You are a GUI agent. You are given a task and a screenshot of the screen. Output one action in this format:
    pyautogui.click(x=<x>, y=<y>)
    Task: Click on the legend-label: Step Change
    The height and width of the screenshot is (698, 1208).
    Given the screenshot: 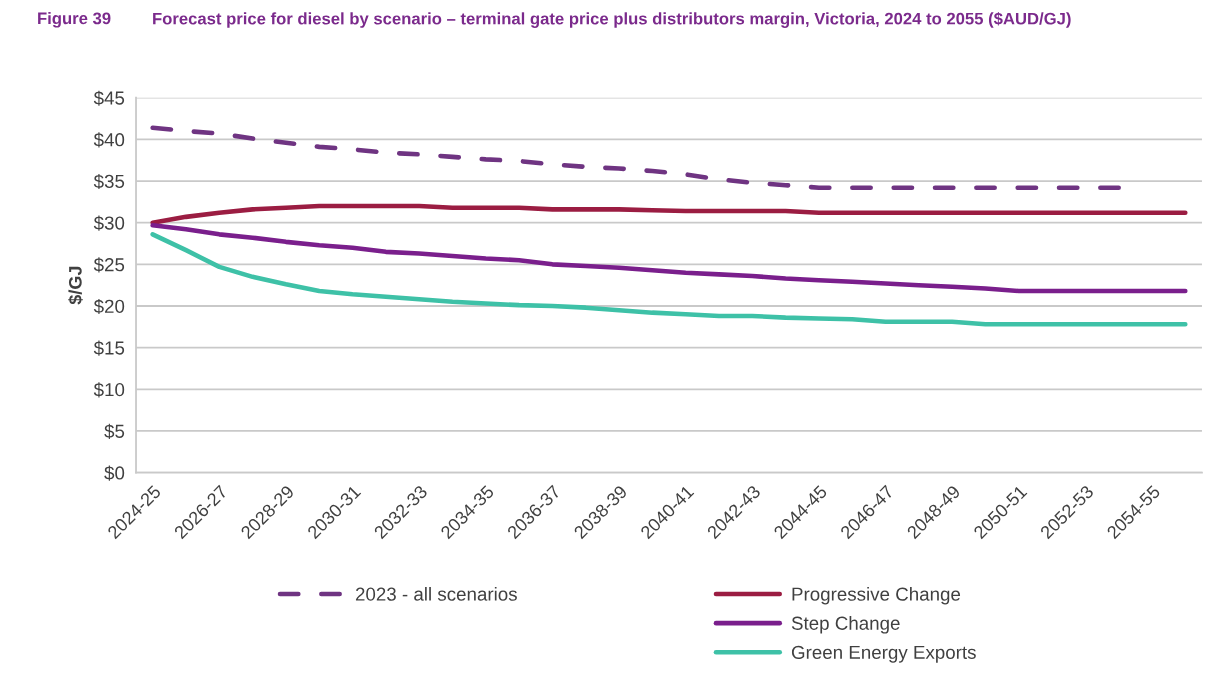 What is the action you would take?
    pyautogui.click(x=845, y=625)
    